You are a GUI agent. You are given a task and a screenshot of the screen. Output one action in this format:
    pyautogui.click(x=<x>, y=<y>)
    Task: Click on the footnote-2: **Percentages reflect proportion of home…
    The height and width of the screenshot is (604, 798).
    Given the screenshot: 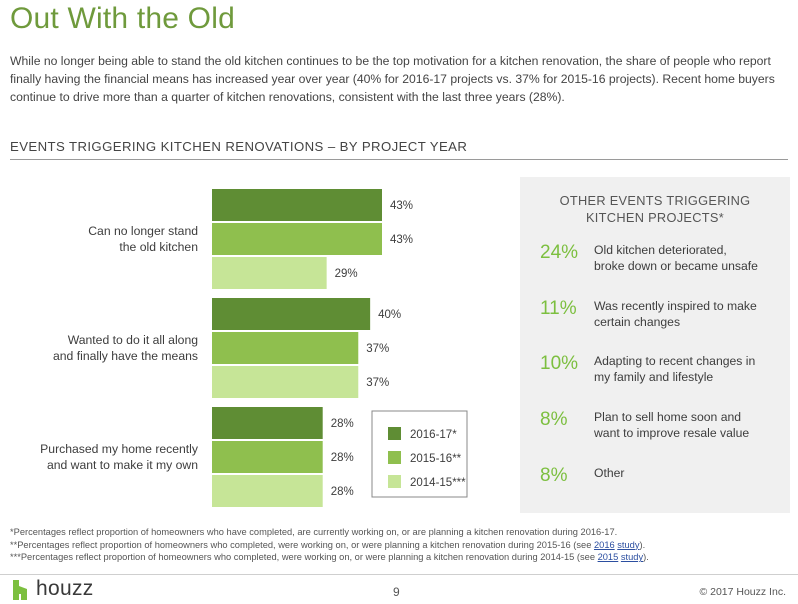 What is the action you would take?
    pyautogui.click(x=329, y=545)
    